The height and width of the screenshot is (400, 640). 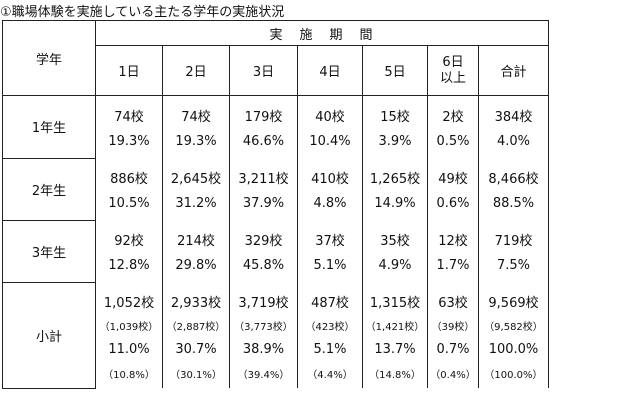 I want to click on cell: （10.8%）, so click(x=129, y=375).